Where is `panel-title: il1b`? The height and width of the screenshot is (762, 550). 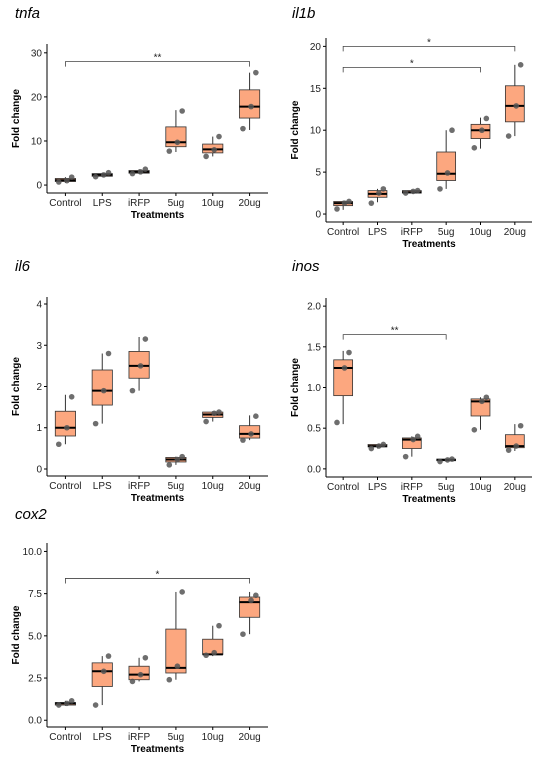 panel-title: il1b is located at coordinates (303, 13).